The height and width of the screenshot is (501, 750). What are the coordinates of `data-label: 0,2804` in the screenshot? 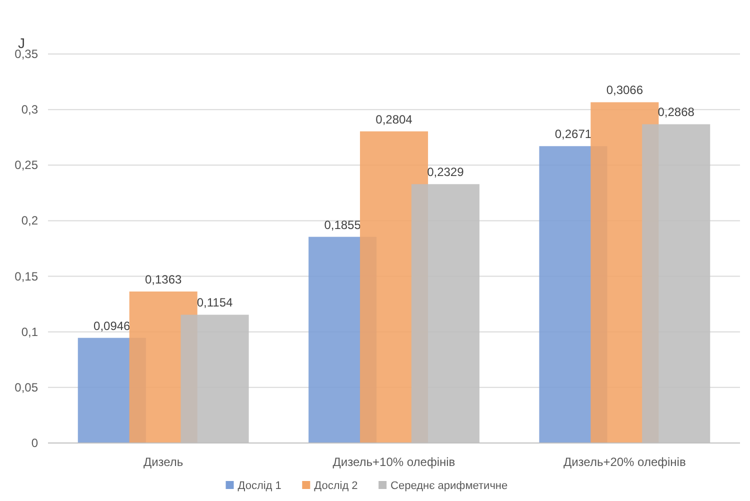 It's located at (394, 119).